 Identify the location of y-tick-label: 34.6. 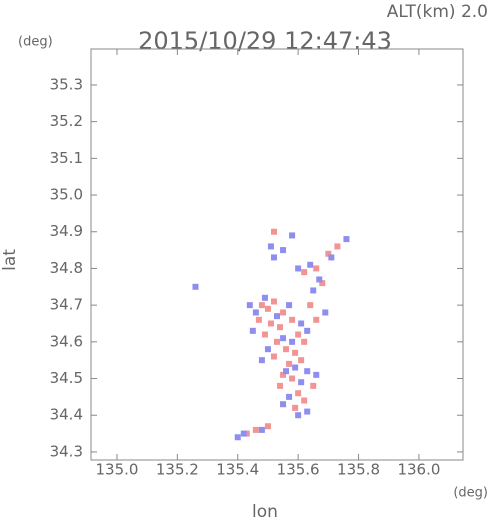
(66, 341).